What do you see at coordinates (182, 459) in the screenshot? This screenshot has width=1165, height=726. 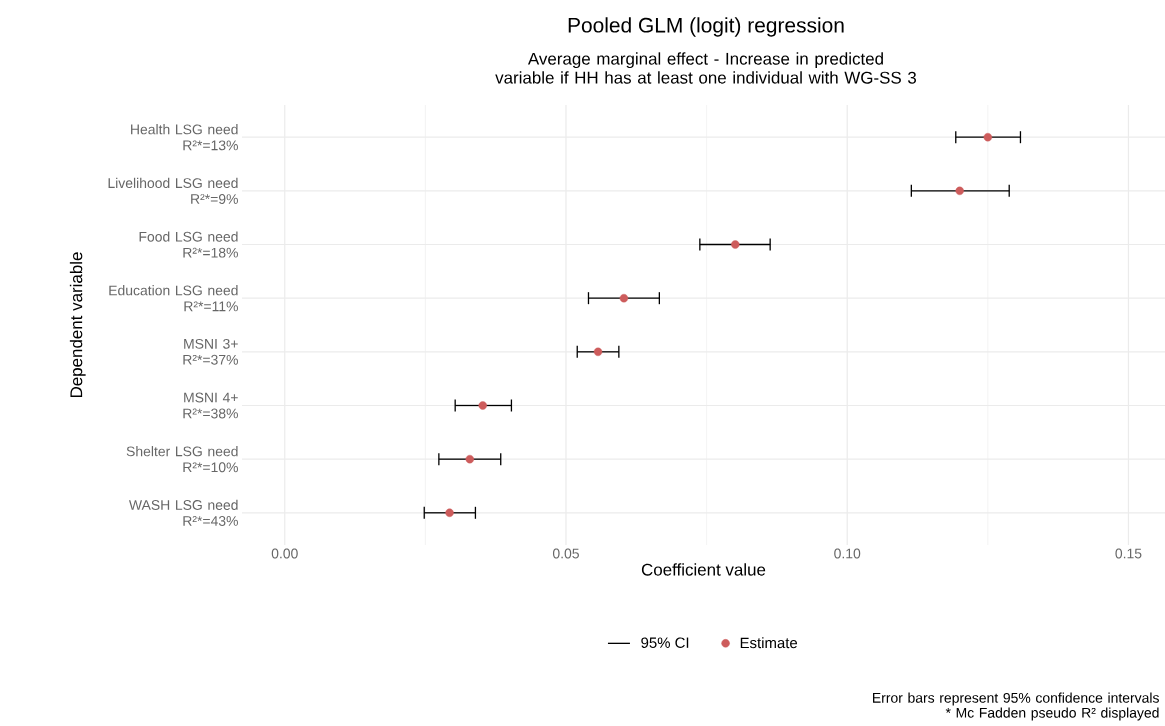 I see `y-tick-label: Shelter LSG need R²*=10%` at bounding box center [182, 459].